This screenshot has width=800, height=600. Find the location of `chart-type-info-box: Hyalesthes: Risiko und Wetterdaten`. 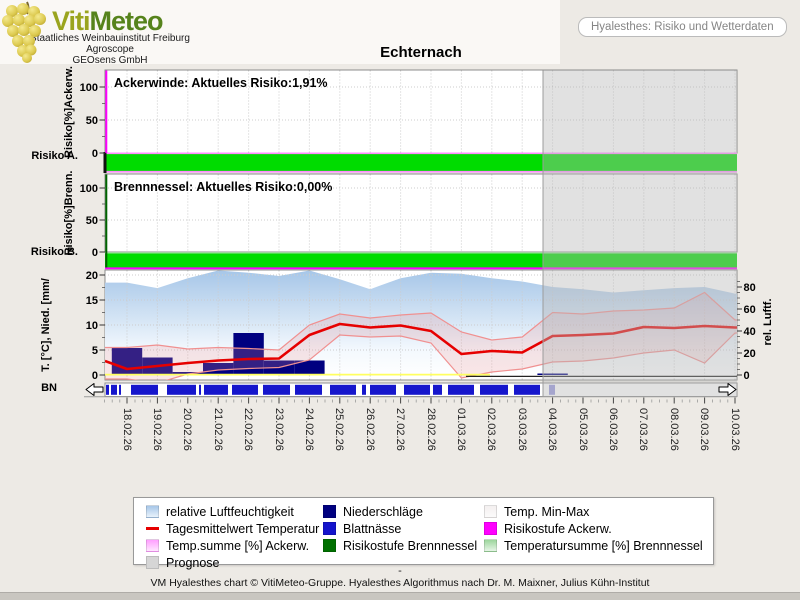

chart-type-info-box: Hyalesthes: Risiko und Wetterdaten is located at coordinates (682, 27).